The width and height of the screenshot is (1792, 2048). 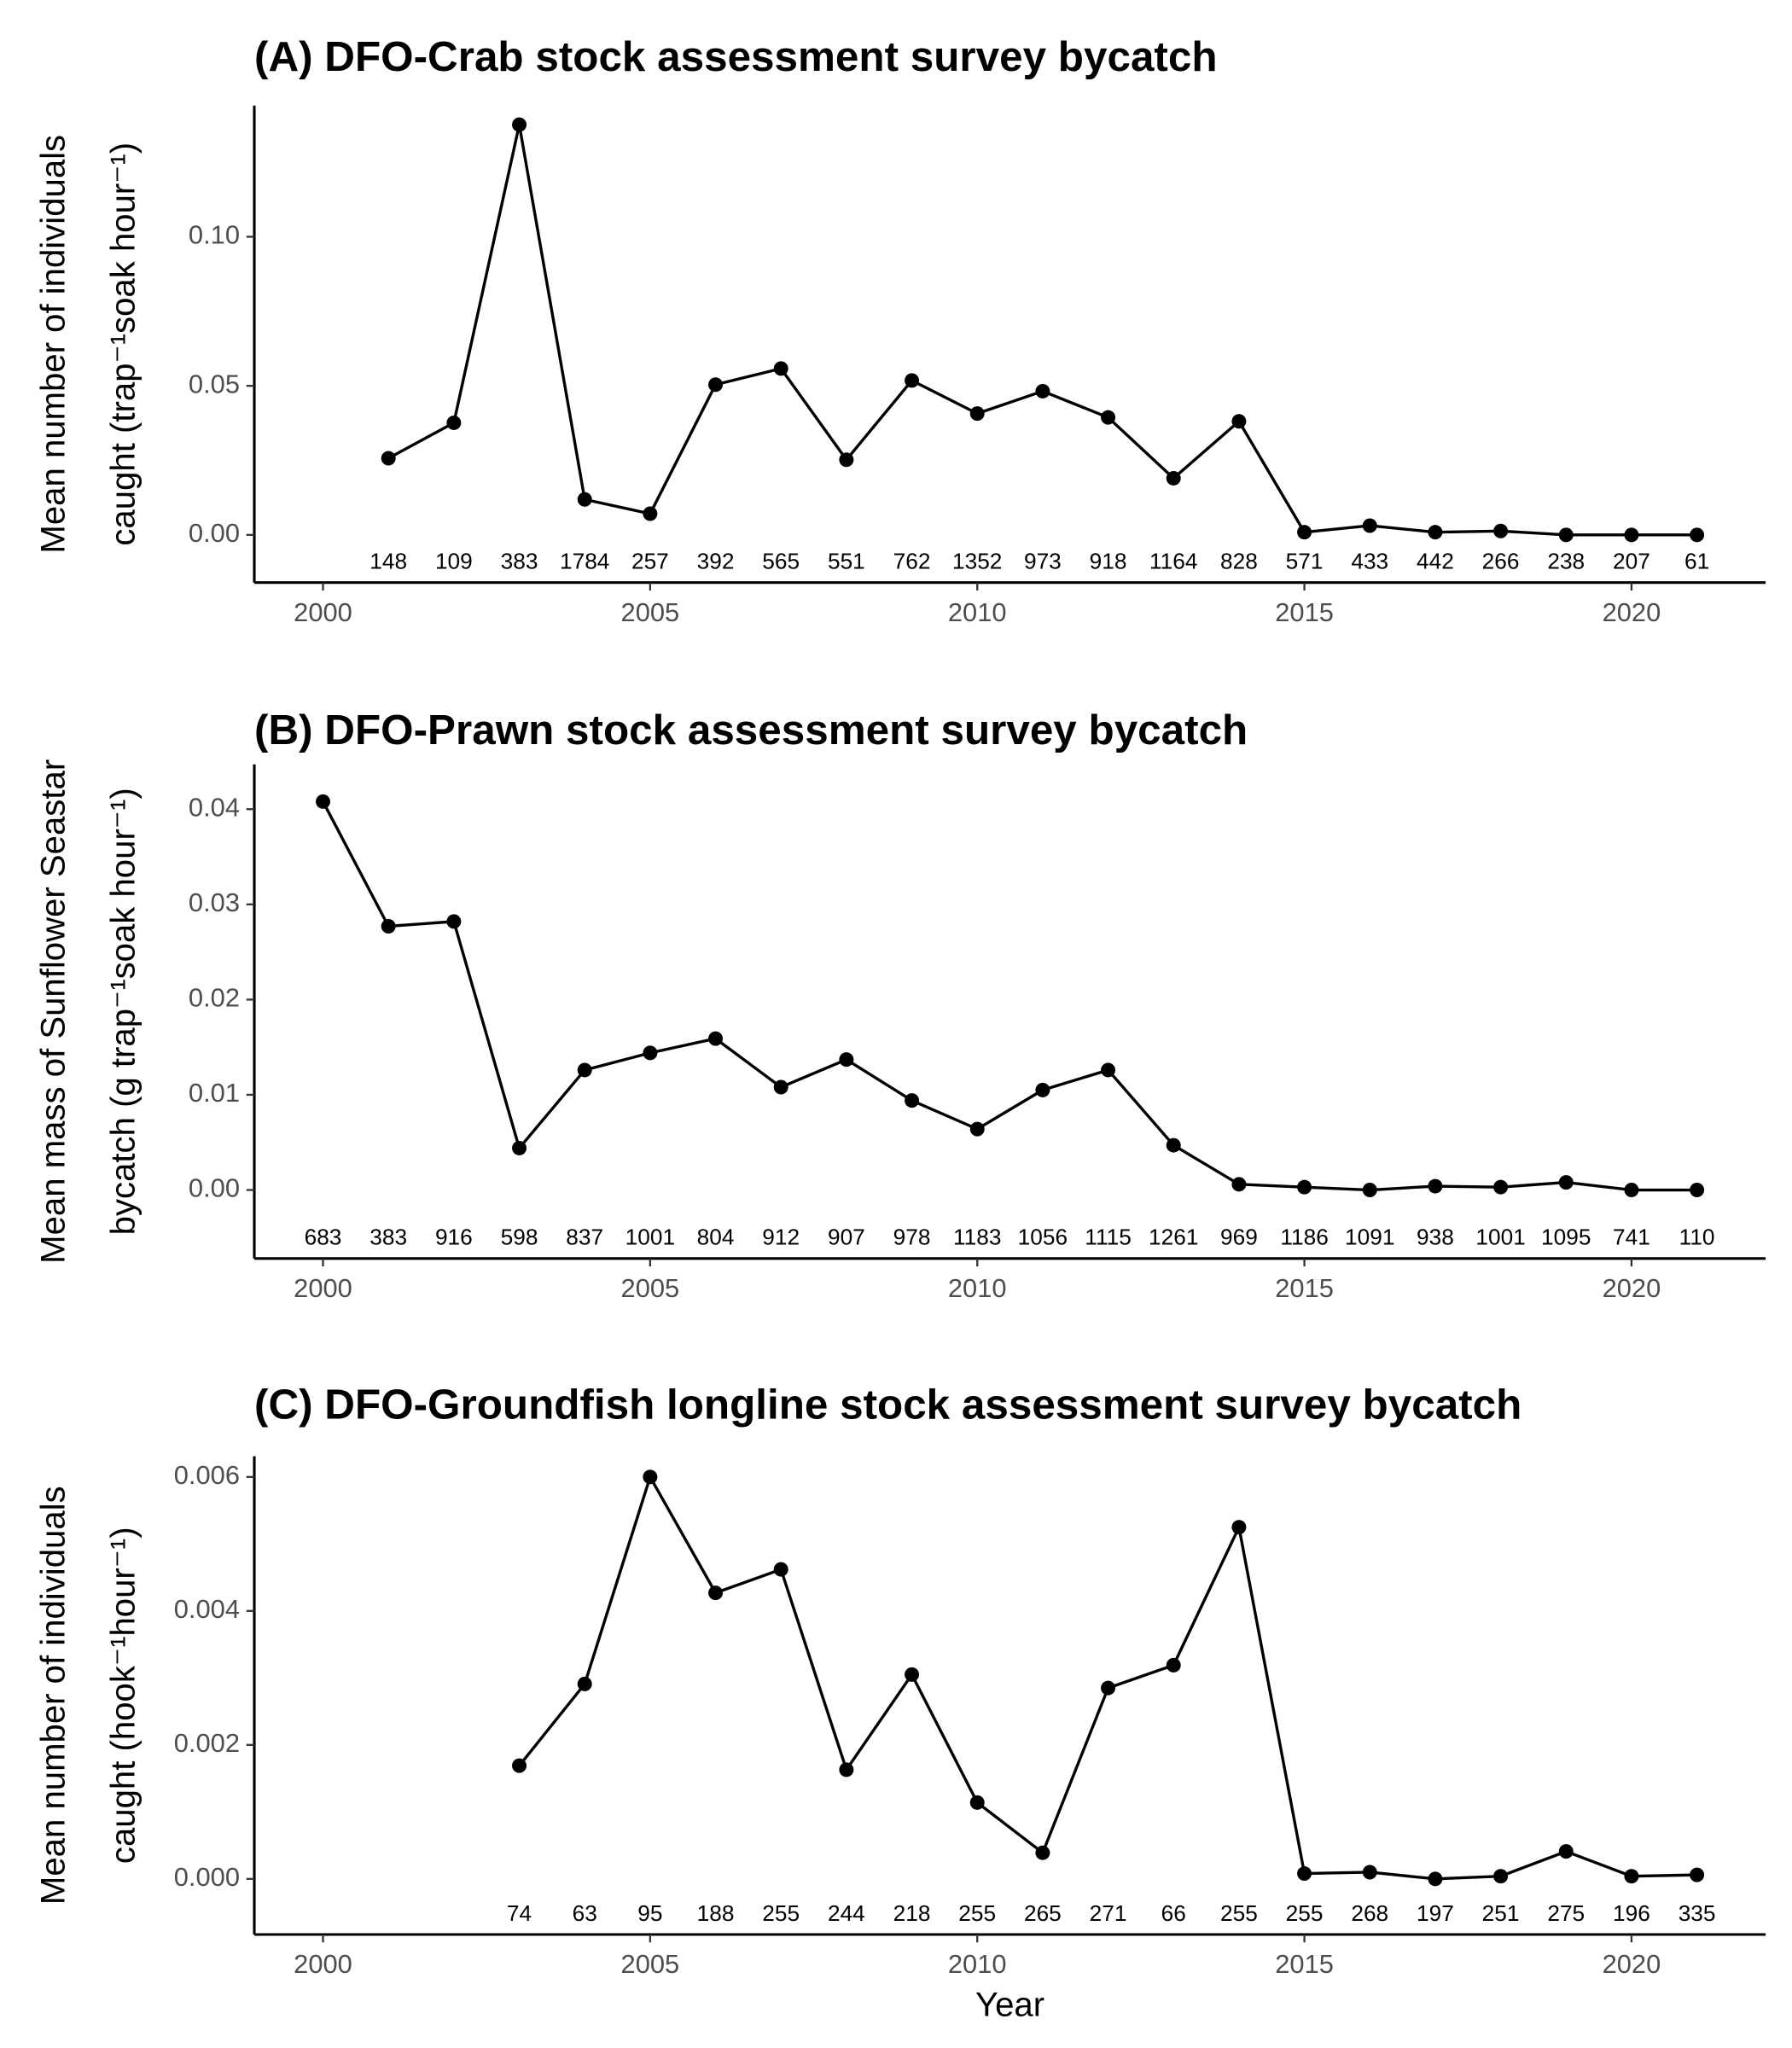 What do you see at coordinates (978, 1288) in the screenshot?
I see `x-tick-label: 2010` at bounding box center [978, 1288].